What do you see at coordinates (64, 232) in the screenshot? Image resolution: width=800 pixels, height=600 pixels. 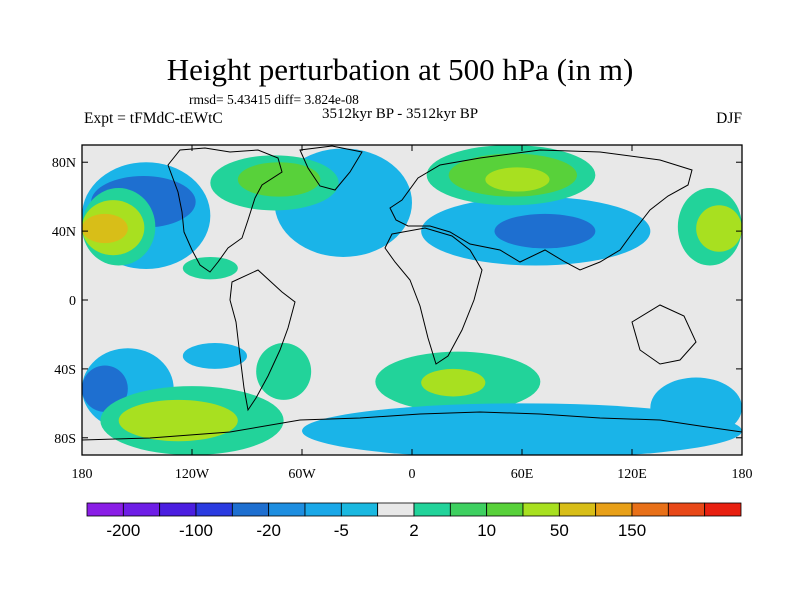 I see `lat-tick-label: 40N` at bounding box center [64, 232].